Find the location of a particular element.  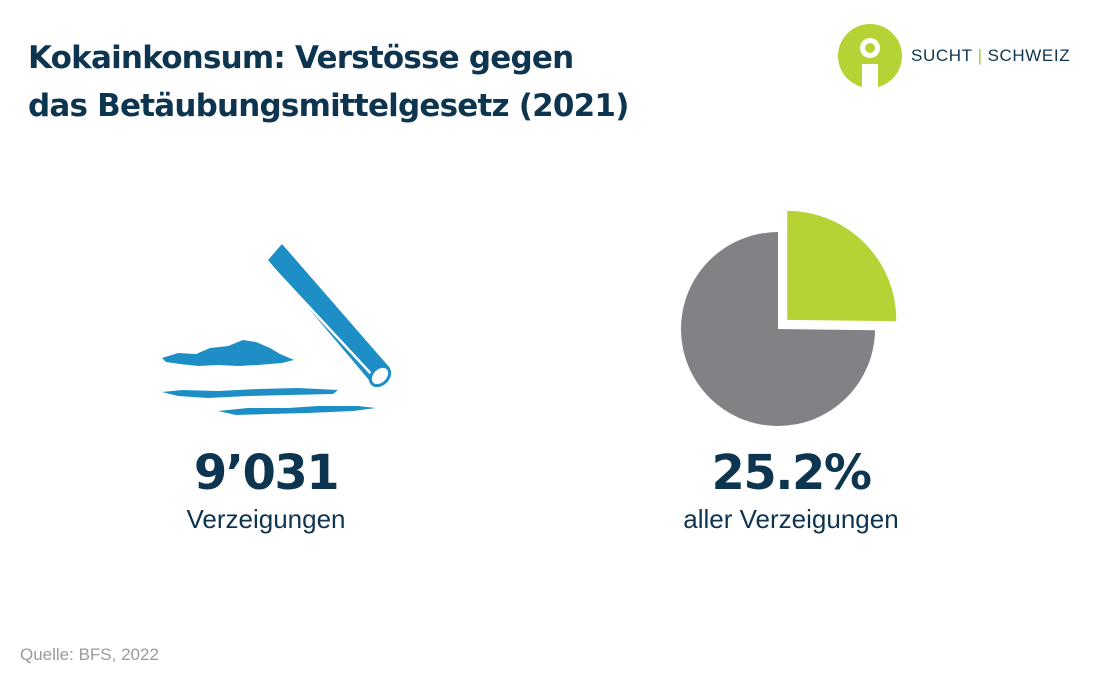

logo-text: SUCHT | SCHWEIZ is located at coordinates (990, 56).